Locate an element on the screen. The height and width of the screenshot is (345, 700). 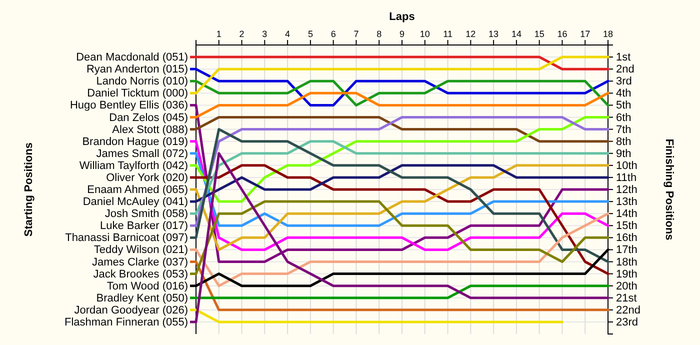
legend-label: Oliver York (020) is located at coordinates (147, 178).